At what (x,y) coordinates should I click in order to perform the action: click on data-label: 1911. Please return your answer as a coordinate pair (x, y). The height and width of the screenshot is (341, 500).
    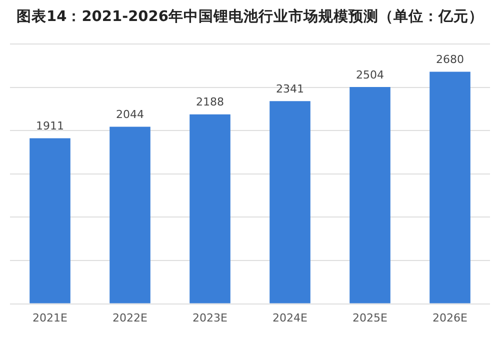
    Looking at the image, I should click on (50, 126).